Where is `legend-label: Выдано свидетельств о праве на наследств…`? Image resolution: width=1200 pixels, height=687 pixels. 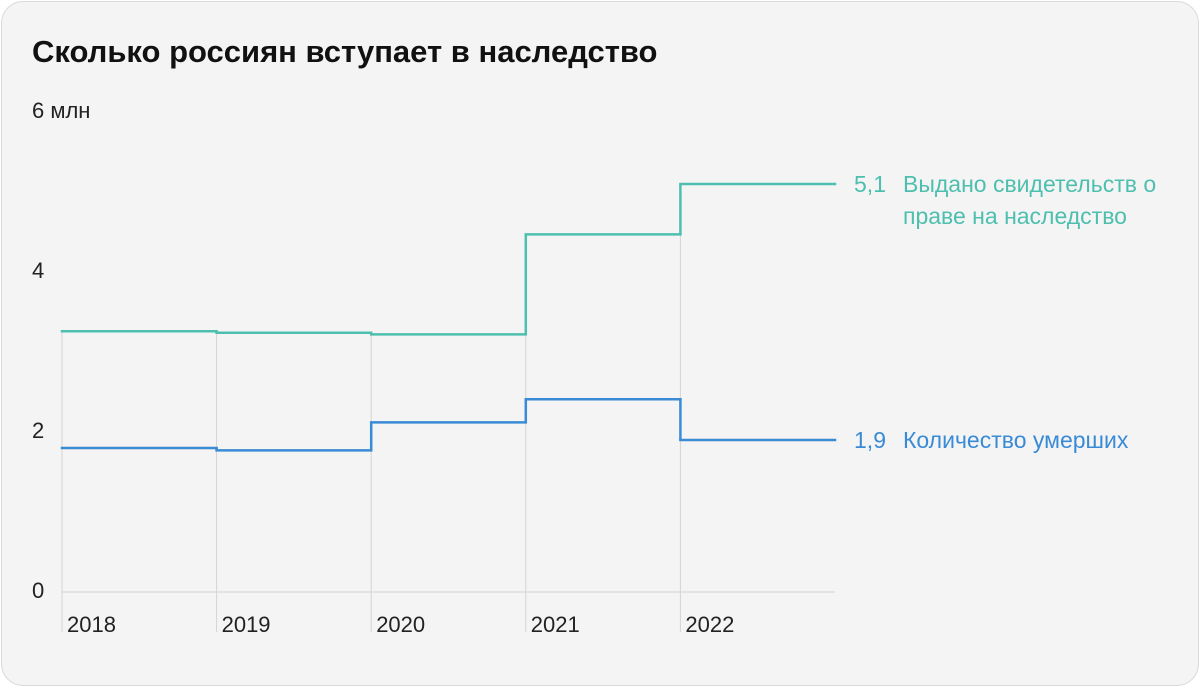 legend-label: Выдано свидетельств о праве на наследств… is located at coordinates (1030, 200).